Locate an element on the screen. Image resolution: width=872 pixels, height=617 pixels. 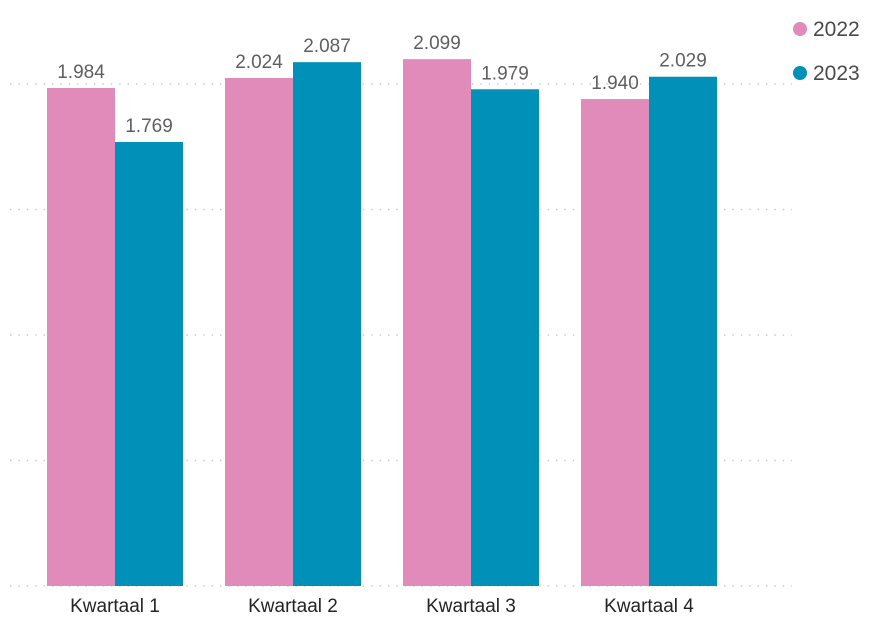
x-tick-label-q4: Kwartaal 4 is located at coordinates (649, 606).